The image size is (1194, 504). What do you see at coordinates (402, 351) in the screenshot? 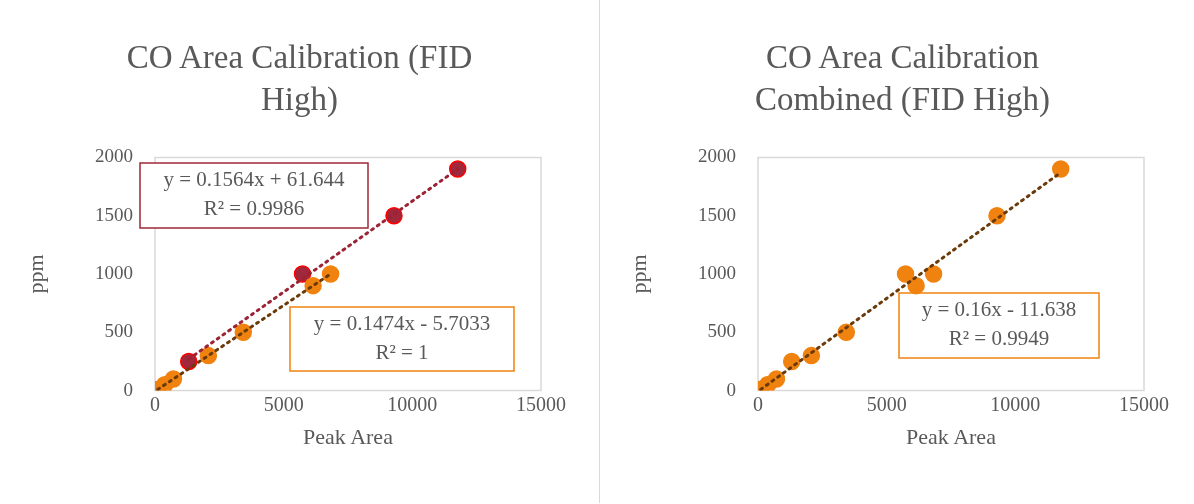
I see `annotation: R² = 1` at bounding box center [402, 351].